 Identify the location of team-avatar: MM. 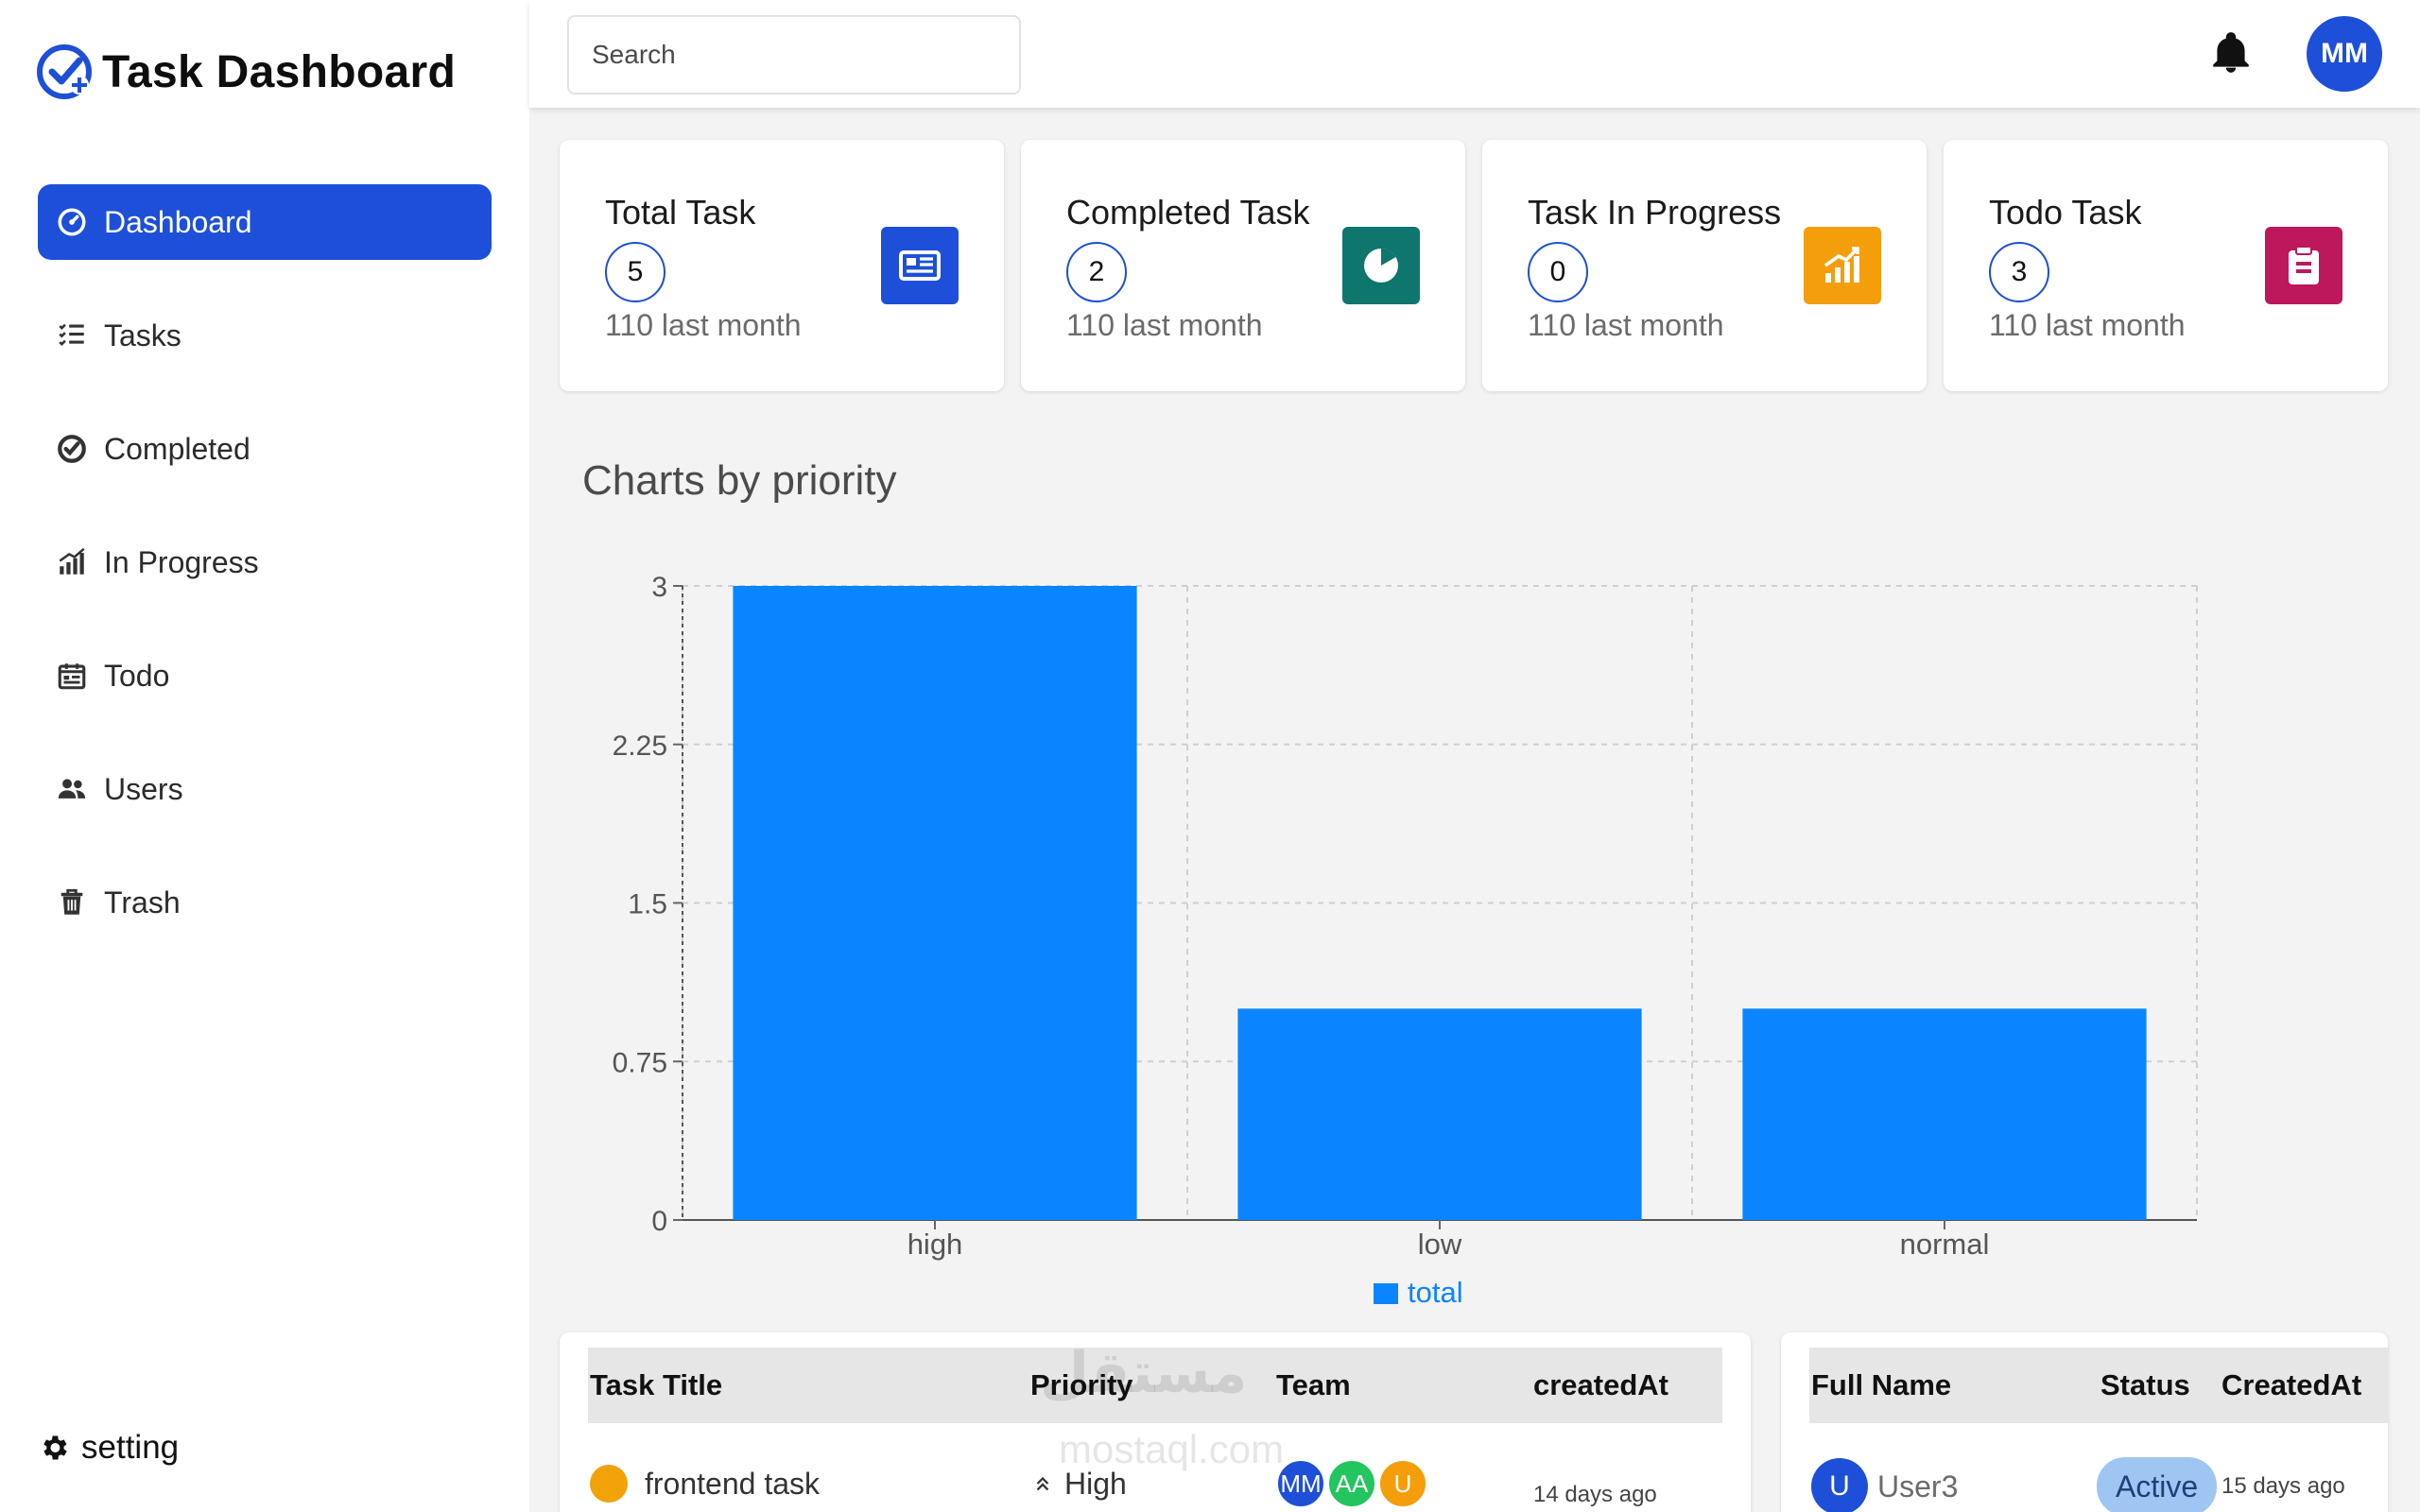
(1300, 1483).